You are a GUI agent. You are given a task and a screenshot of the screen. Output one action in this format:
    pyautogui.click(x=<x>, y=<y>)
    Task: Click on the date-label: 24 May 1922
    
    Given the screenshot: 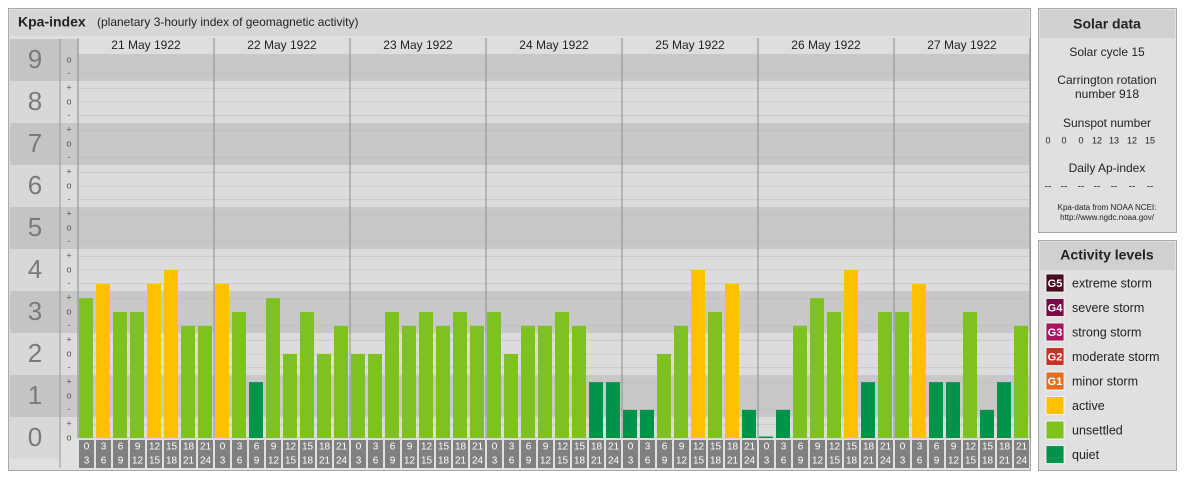 What is the action you would take?
    pyautogui.click(x=554, y=45)
    